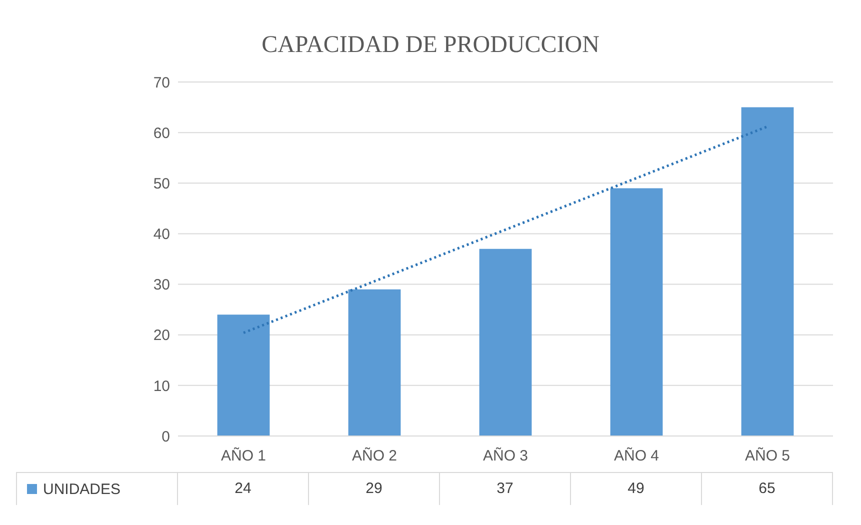 The height and width of the screenshot is (525, 861). Describe the element at coordinates (166, 437) in the screenshot. I see `y-tick-label: 0` at that location.